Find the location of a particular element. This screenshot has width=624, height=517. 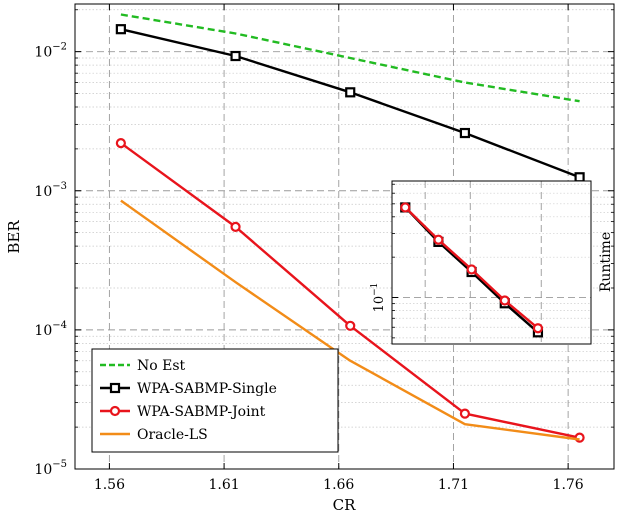

inset-plot-frame is located at coordinates (491, 262).